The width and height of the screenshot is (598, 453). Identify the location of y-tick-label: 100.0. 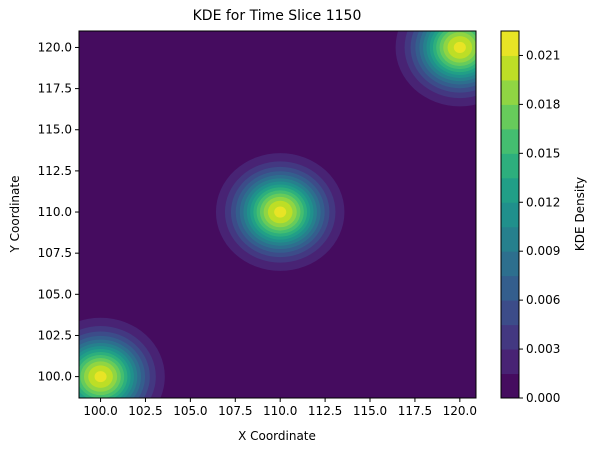
(55, 377).